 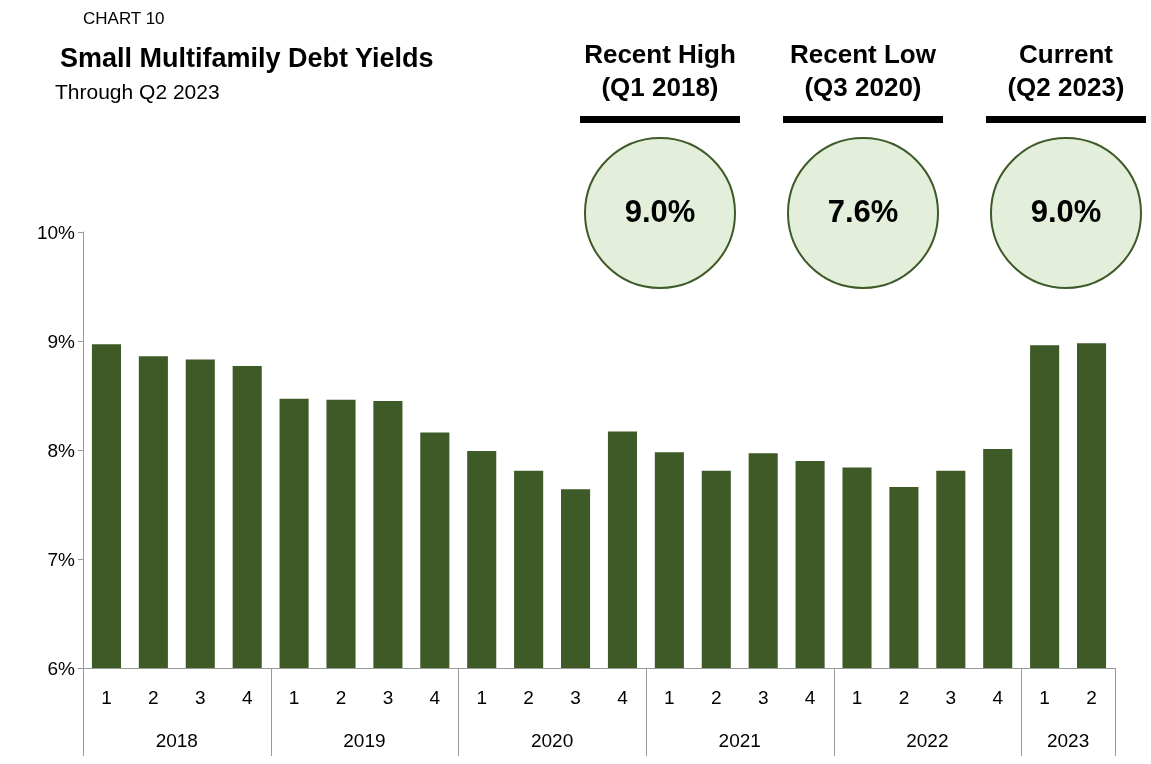 What do you see at coordinates (176, 741) in the screenshot?
I see `text: 2018` at bounding box center [176, 741].